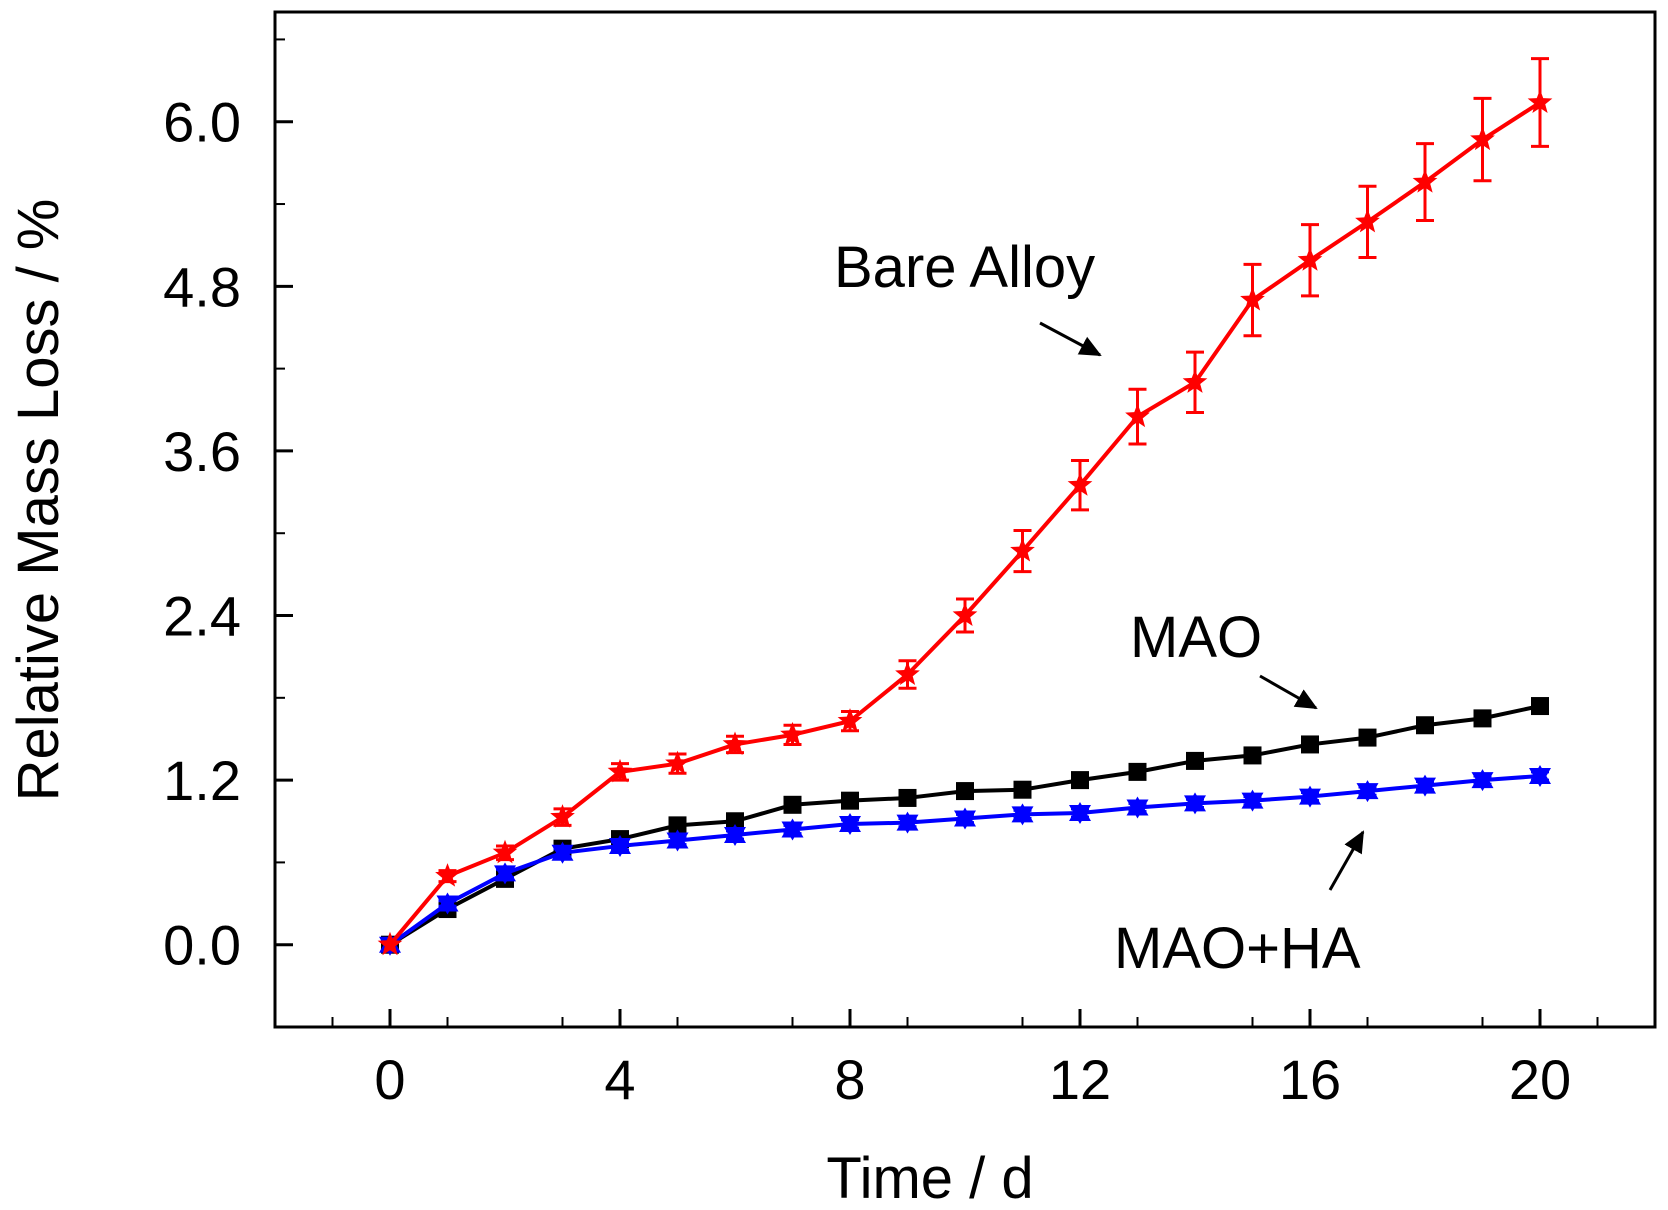  What do you see at coordinates (202, 451) in the screenshot?
I see `y-tick-label: 3.6` at bounding box center [202, 451].